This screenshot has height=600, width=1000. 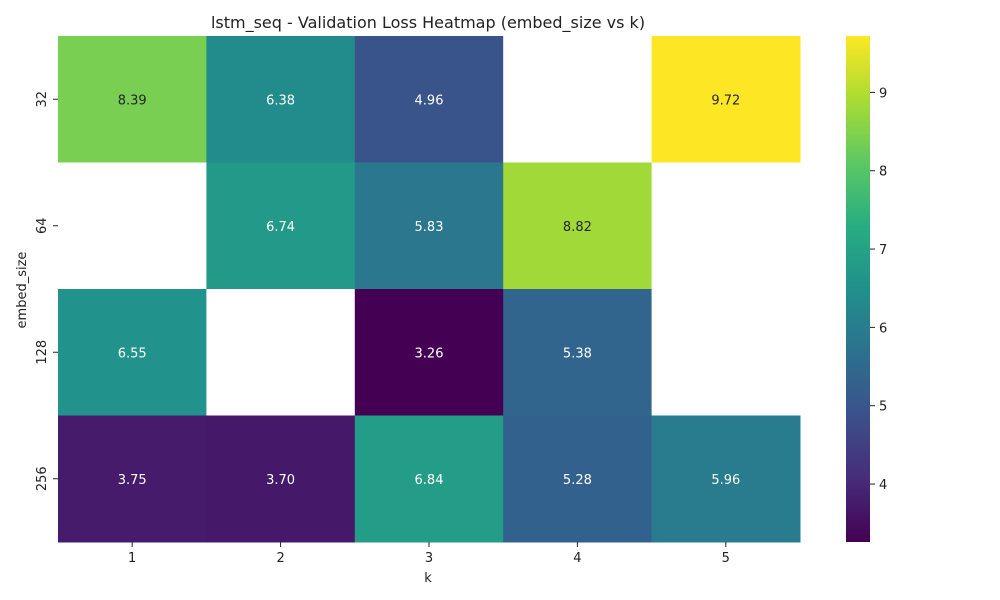 I want to click on y-tick-label: 32, so click(x=42, y=99).